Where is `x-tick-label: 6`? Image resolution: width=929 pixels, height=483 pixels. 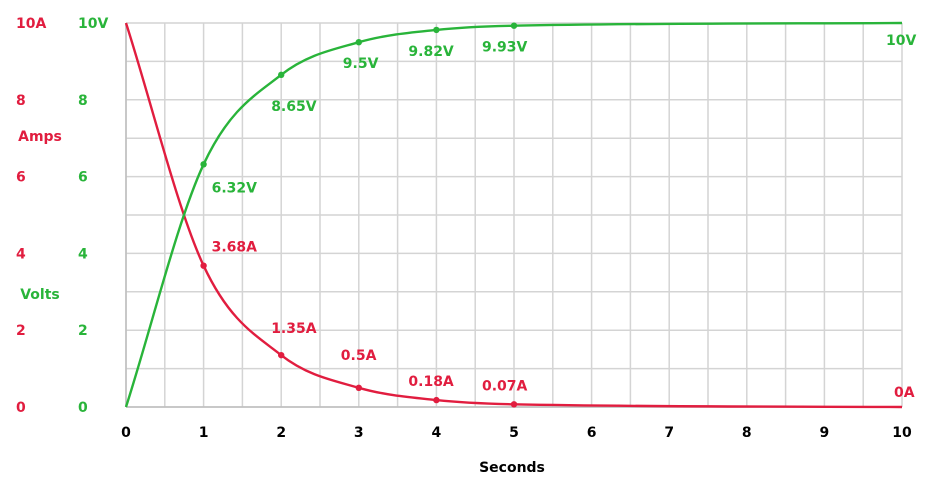
x-tick-label: 6 is located at coordinates (592, 433).